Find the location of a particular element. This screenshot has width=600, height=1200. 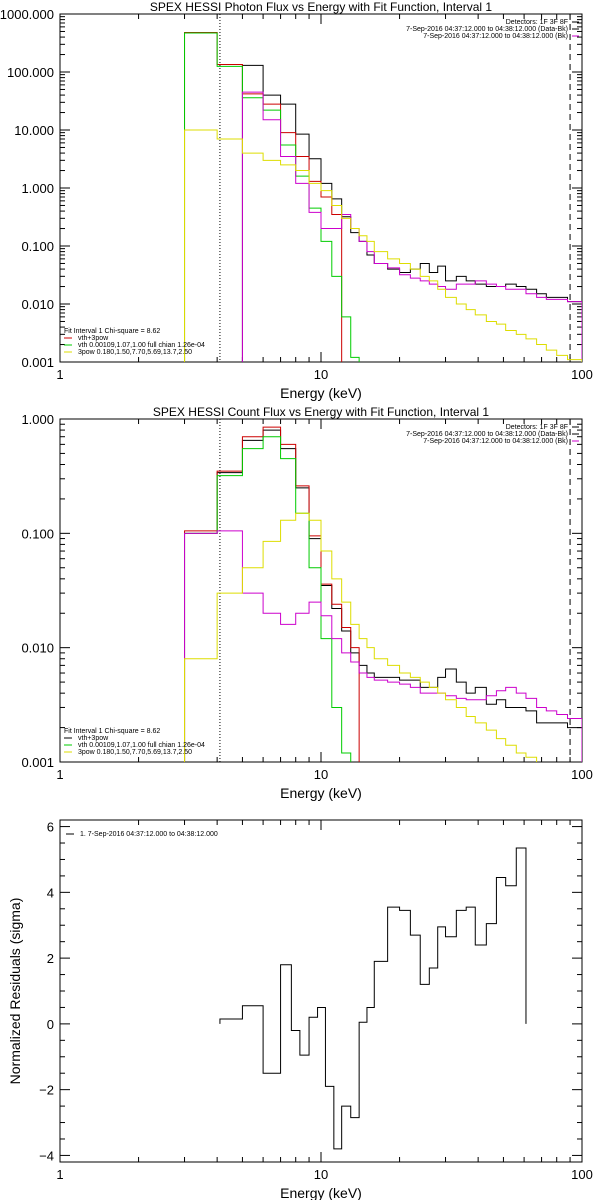

y-tick-label: 10.000 is located at coordinates (34, 130).